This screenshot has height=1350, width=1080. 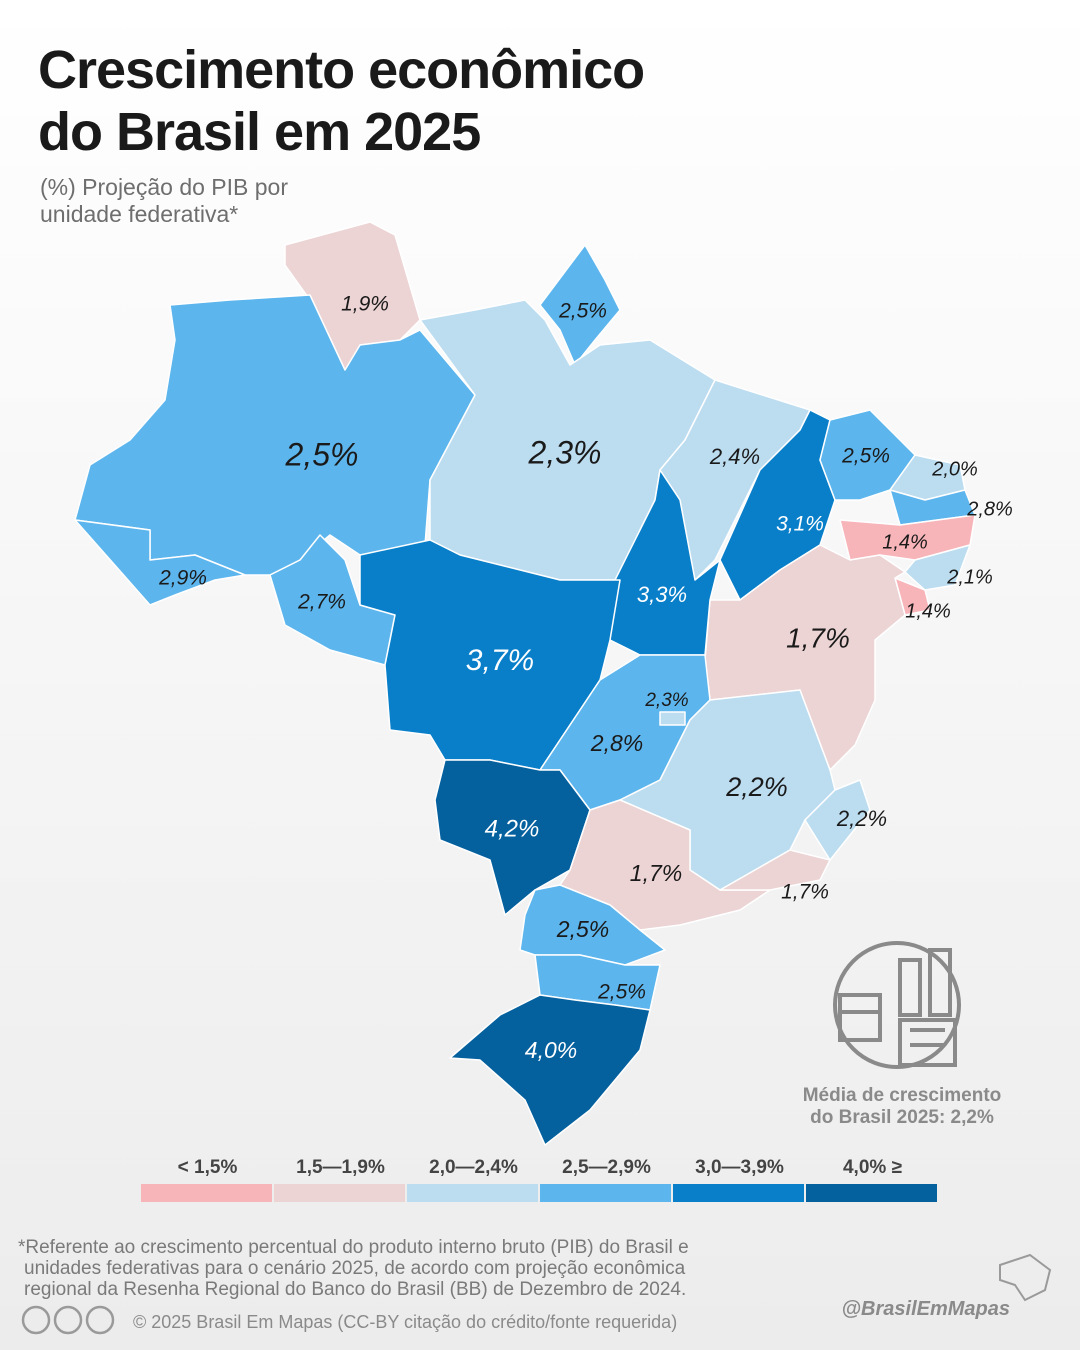 I want to click on state-label: 2,9%, so click(x=182, y=578).